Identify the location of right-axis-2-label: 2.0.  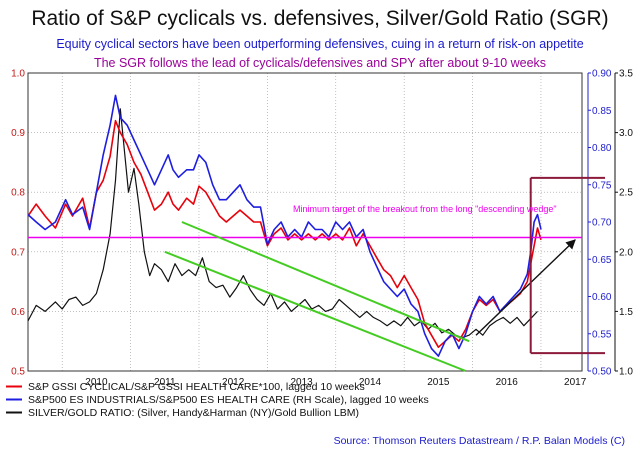
(626, 252).